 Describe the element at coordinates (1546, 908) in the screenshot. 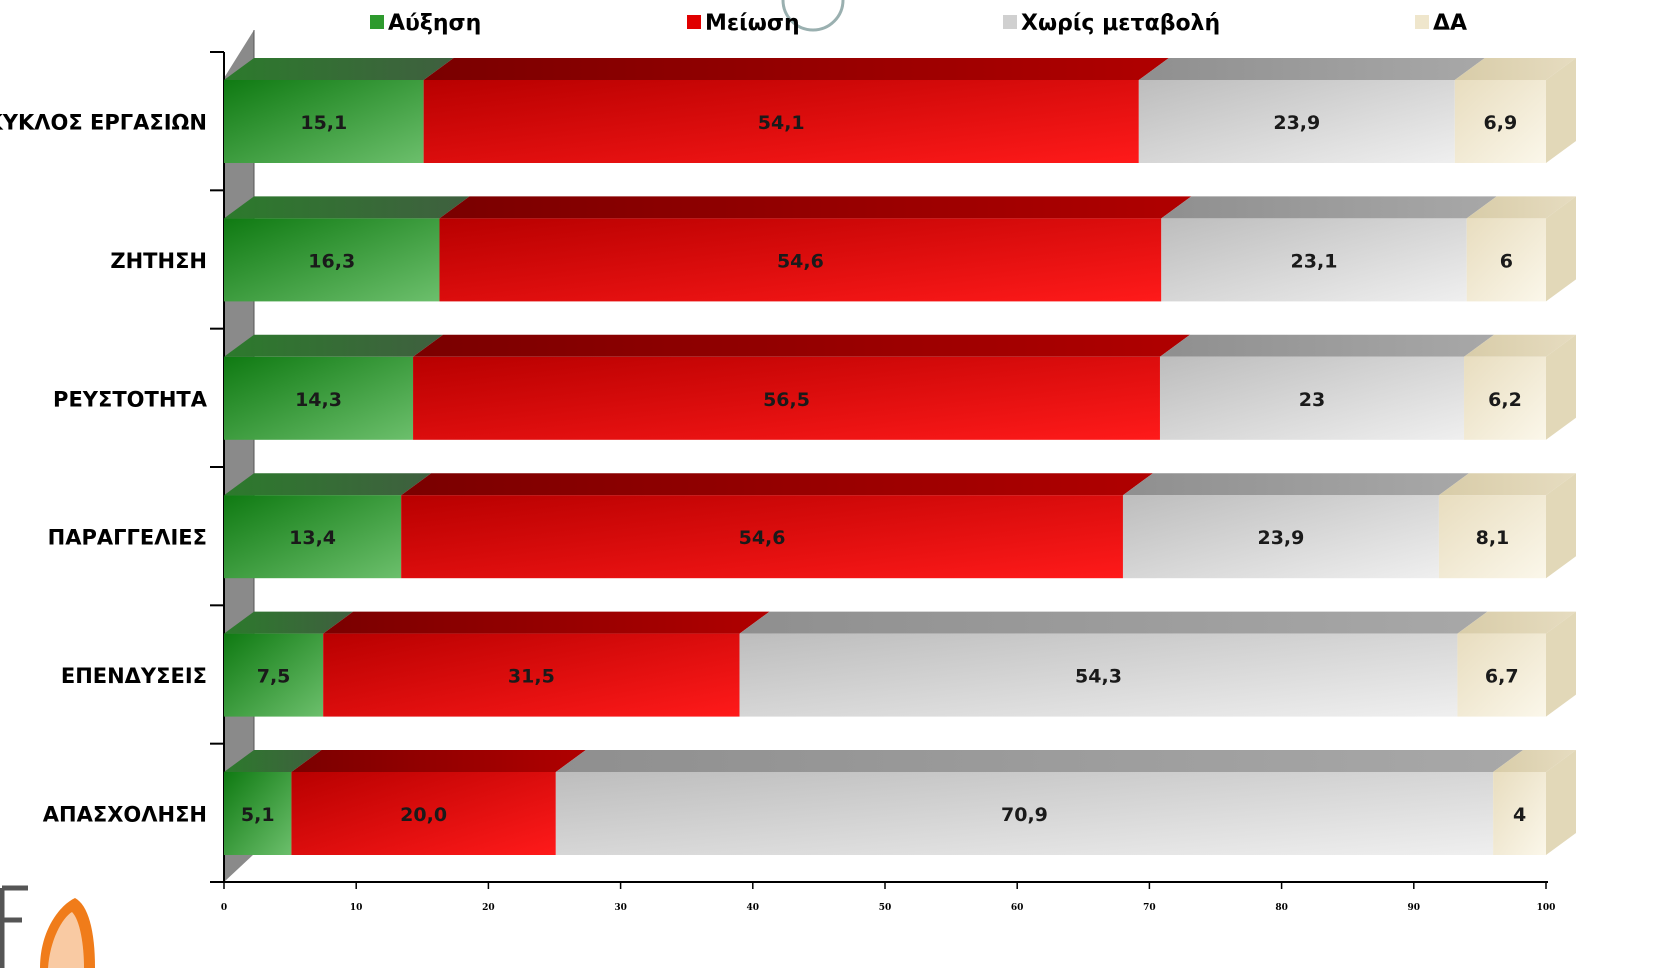

I see `x-tick-label: 100` at that location.